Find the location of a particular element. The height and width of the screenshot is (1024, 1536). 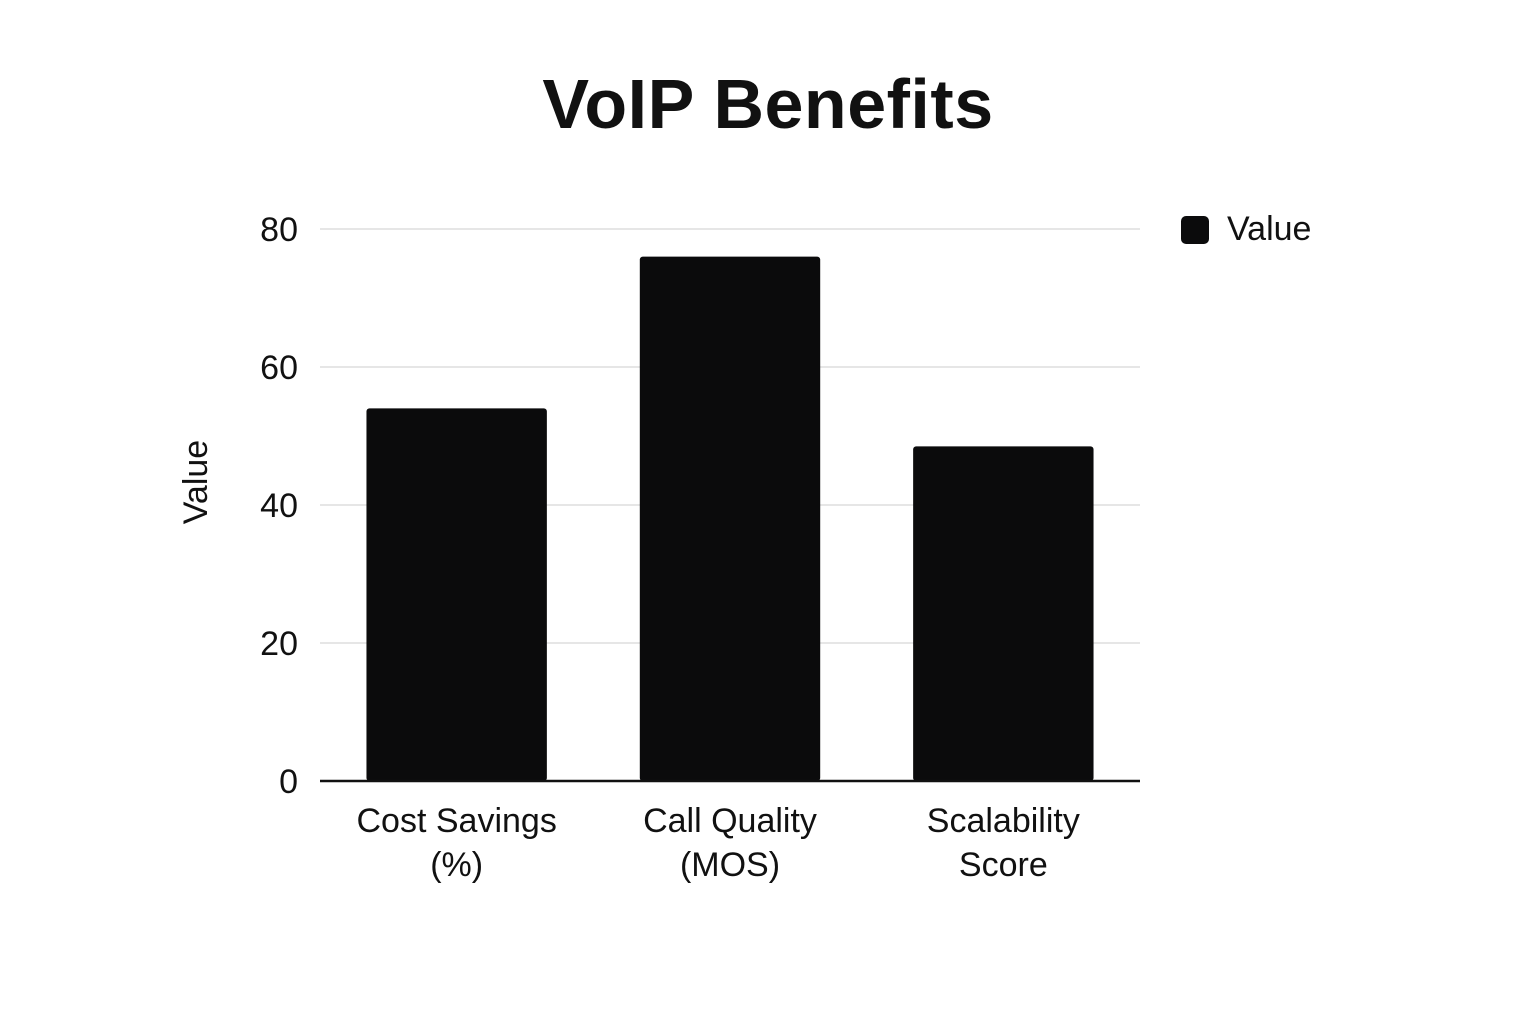

legend-label: Value is located at coordinates (1269, 229).